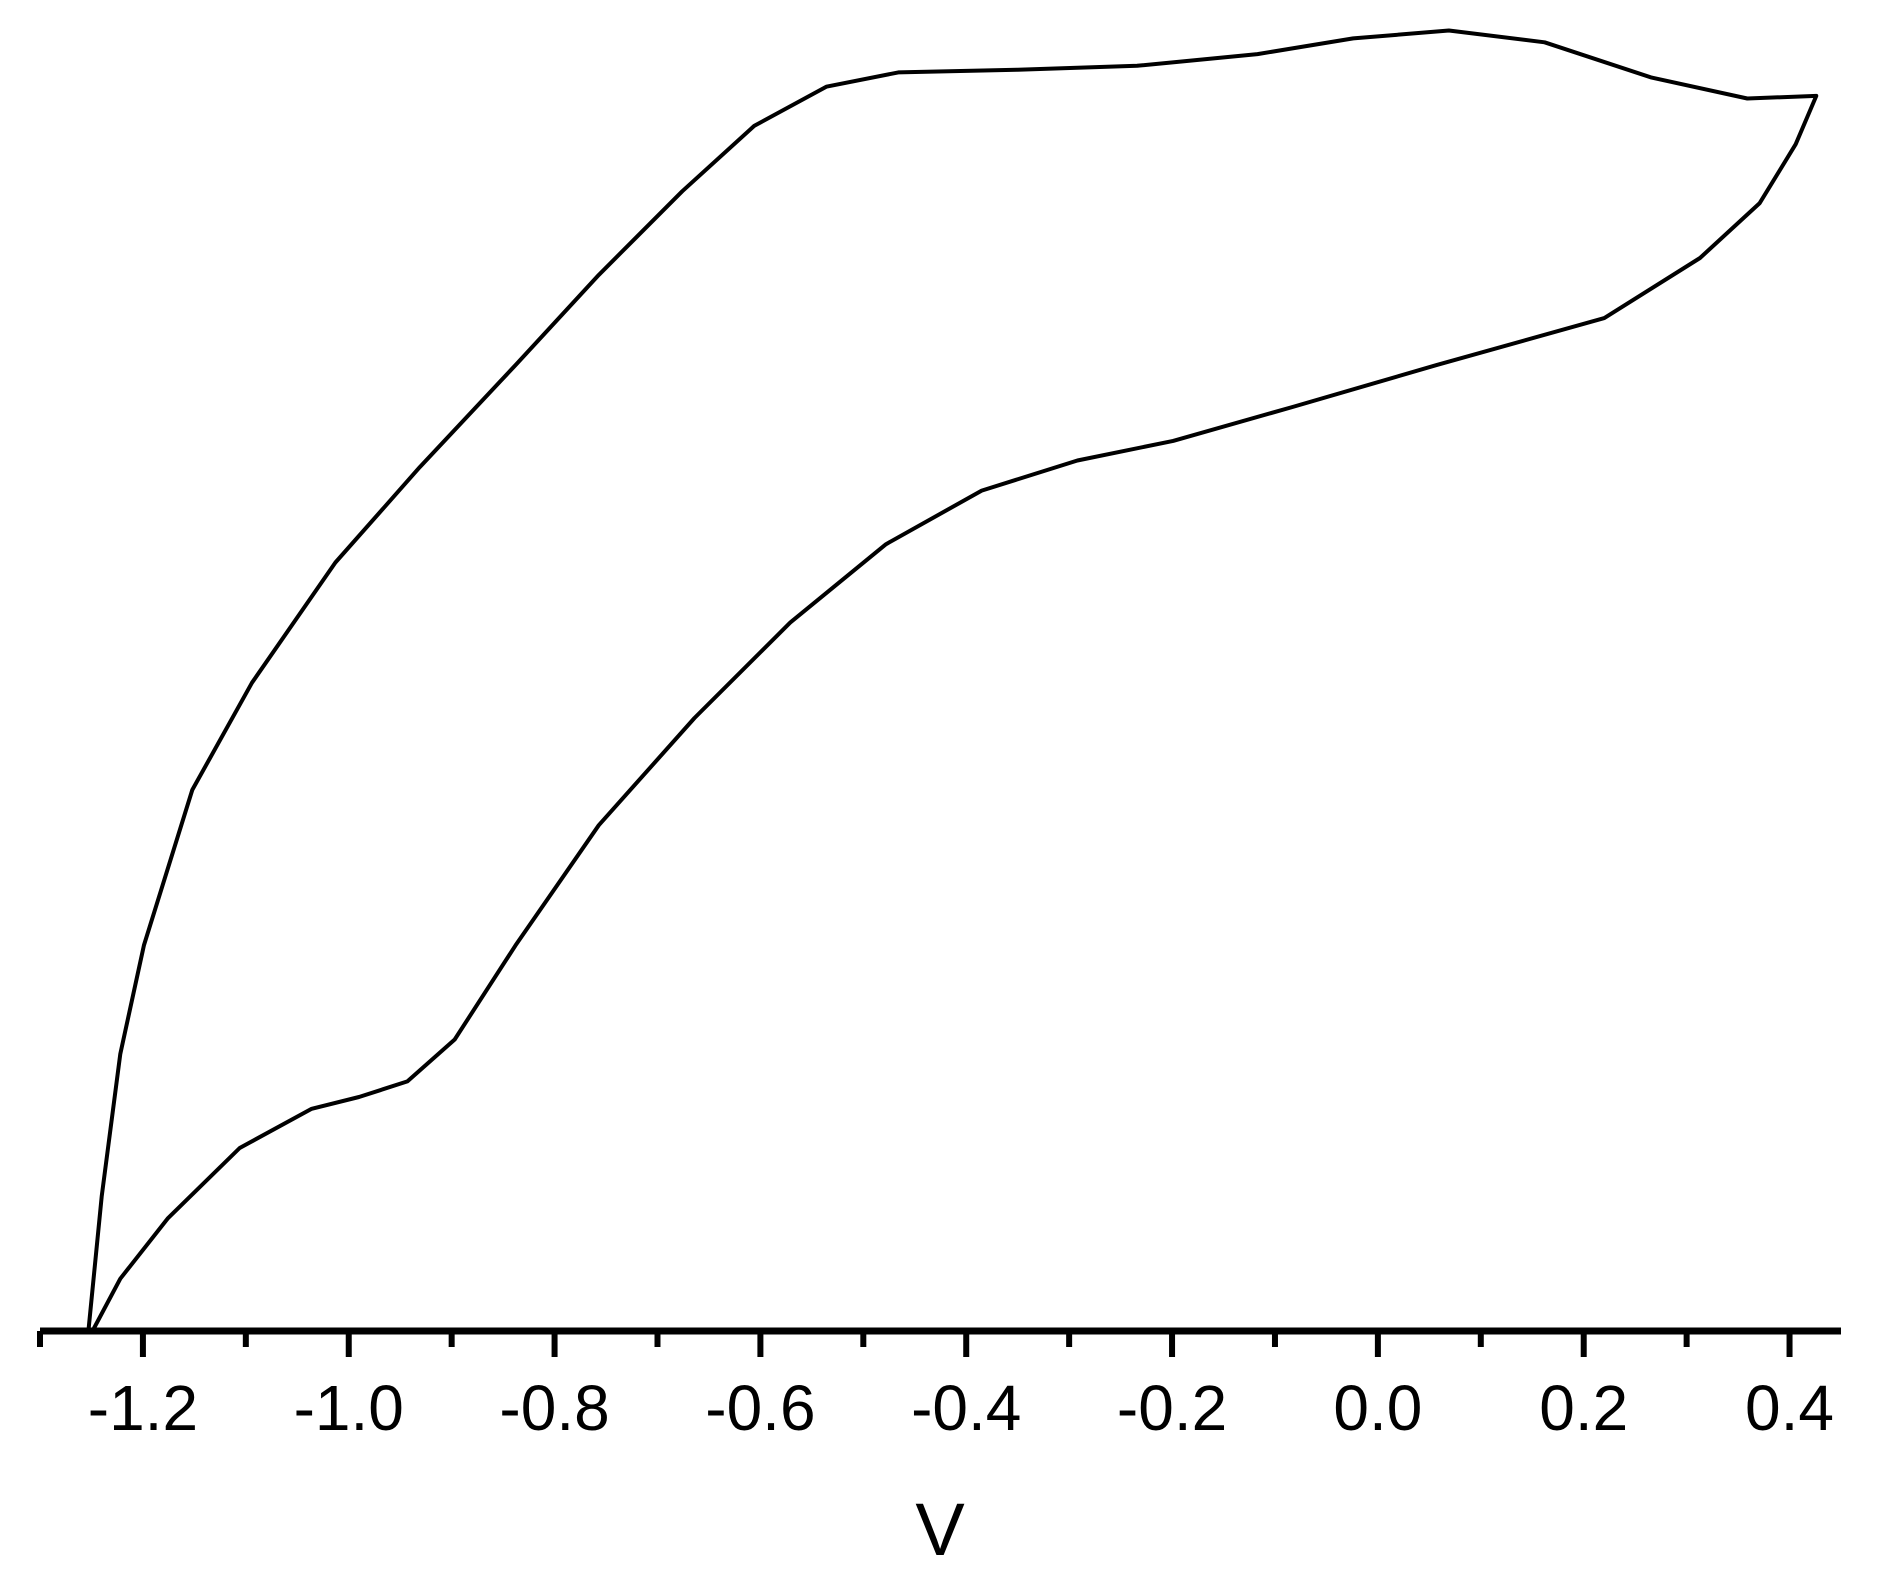 The height and width of the screenshot is (1577, 1877). I want to click on x-tick-label: -1.2, so click(143, 1408).